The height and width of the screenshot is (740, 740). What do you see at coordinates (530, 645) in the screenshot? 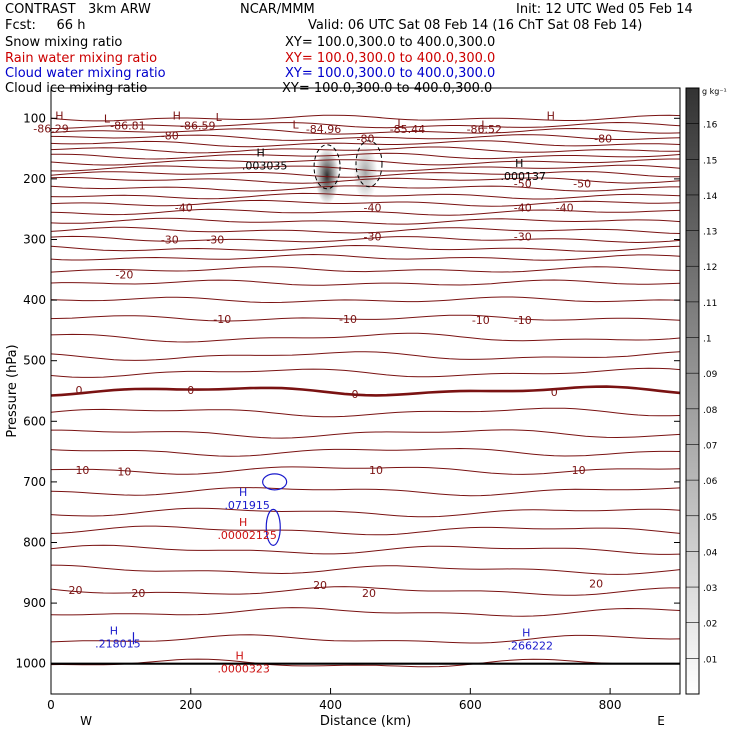
I see `extremum-value: .266222` at bounding box center [530, 645].